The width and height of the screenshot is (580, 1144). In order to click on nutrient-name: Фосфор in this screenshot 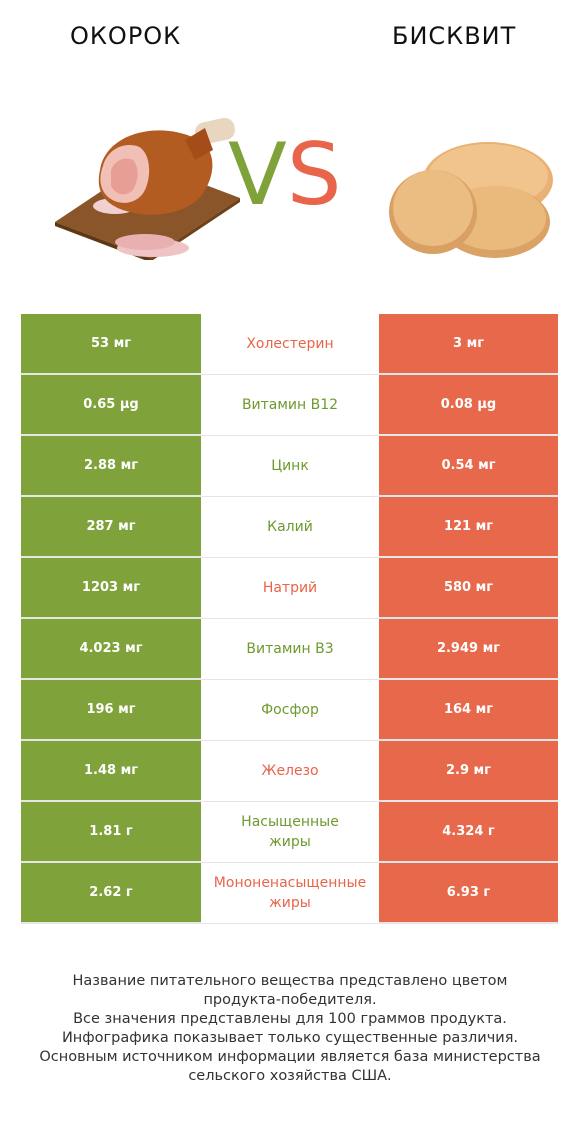, I will do `click(290, 710)`.